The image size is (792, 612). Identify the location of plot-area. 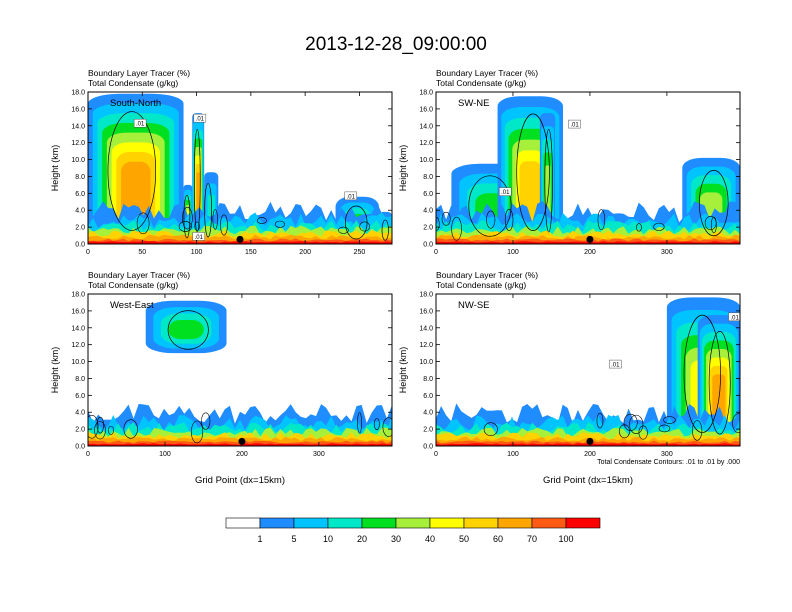
(240, 370).